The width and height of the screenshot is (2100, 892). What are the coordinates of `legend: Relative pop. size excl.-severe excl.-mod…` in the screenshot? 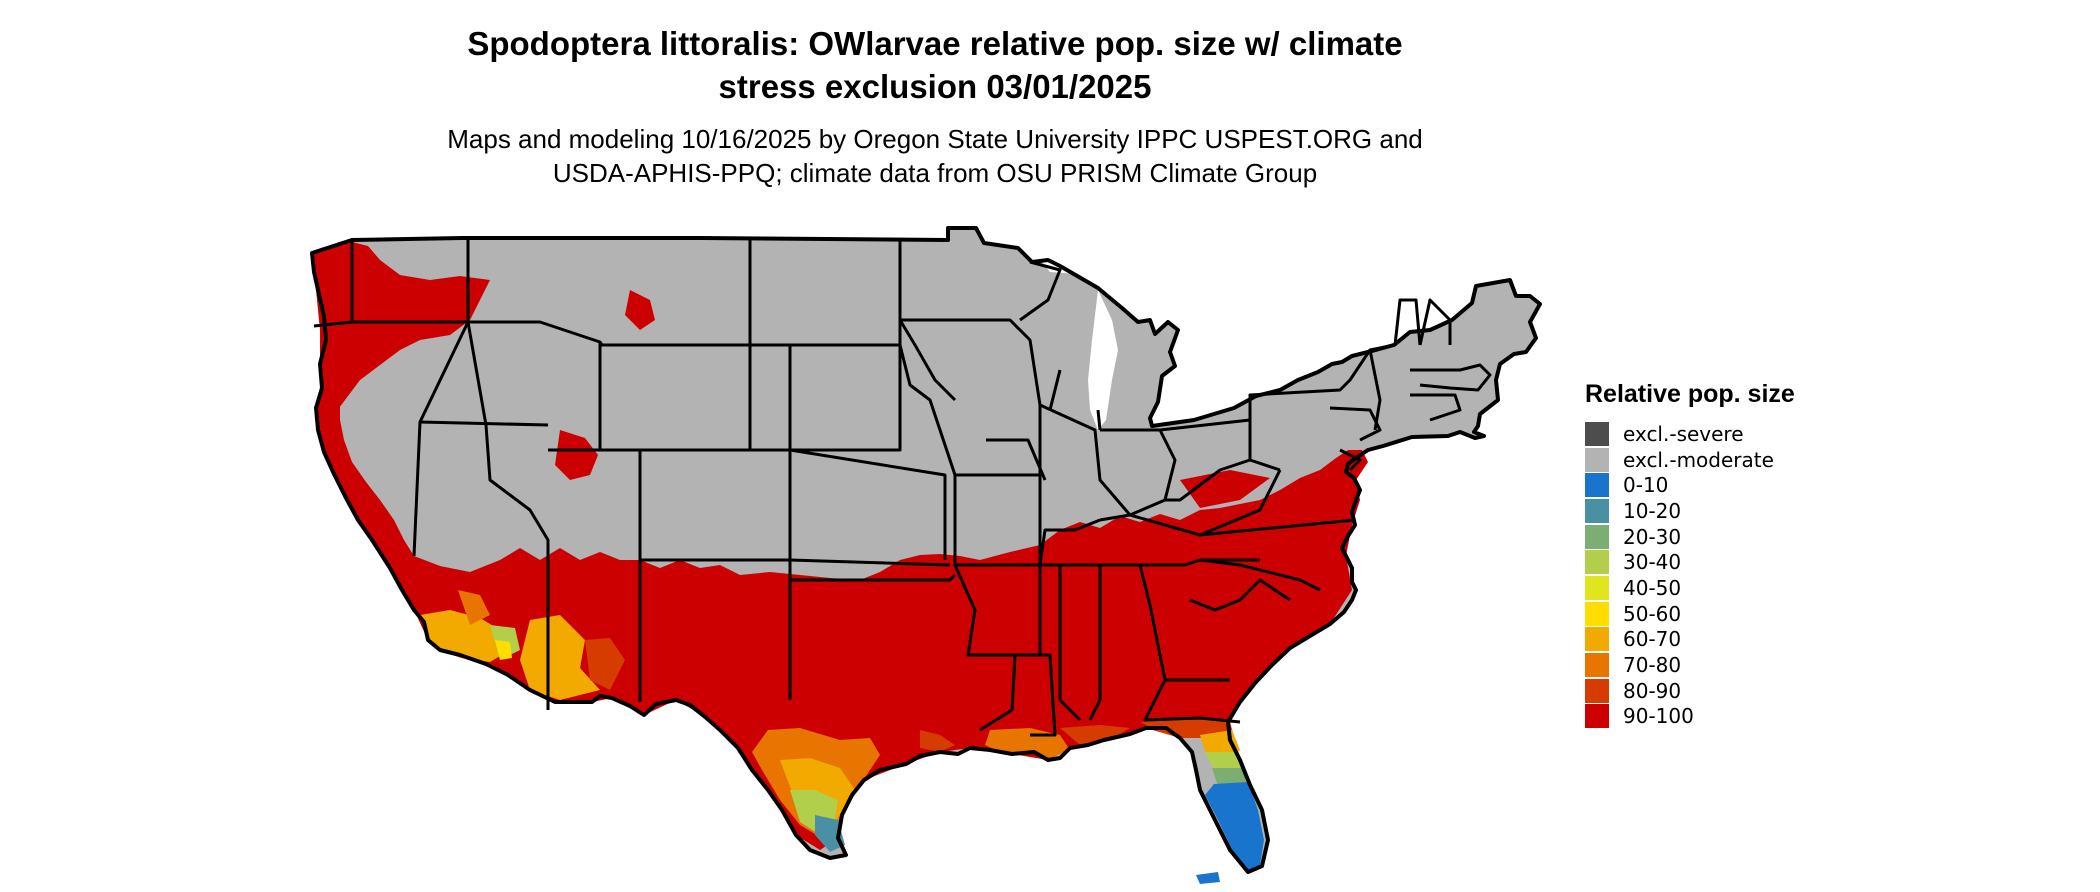 It's located at (1690, 554).